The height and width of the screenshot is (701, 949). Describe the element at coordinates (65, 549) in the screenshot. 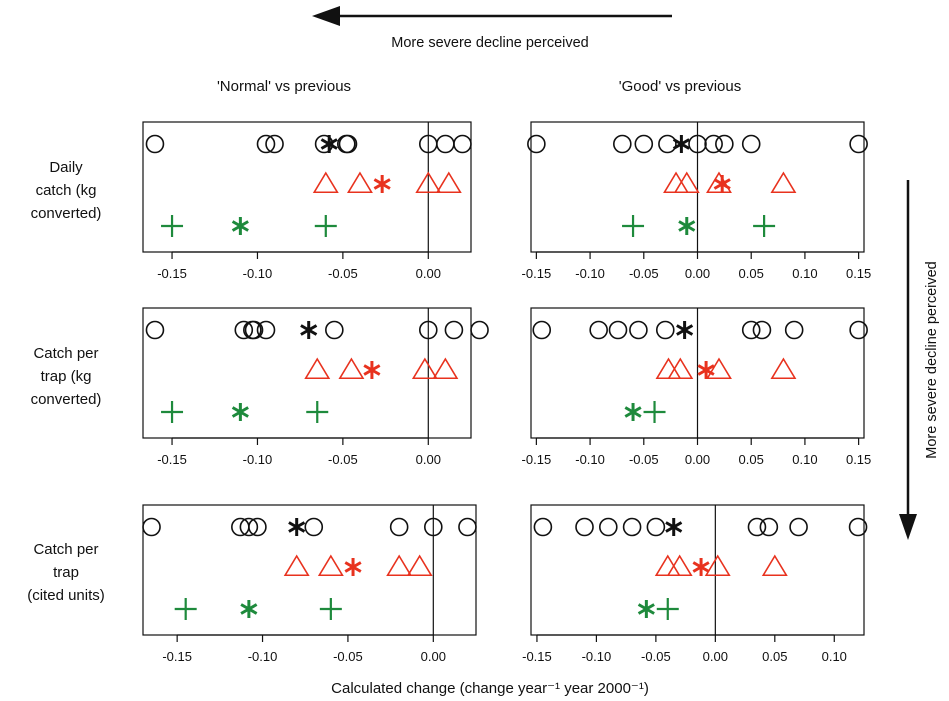

I see `row-label-3-line-1: Catch per` at that location.